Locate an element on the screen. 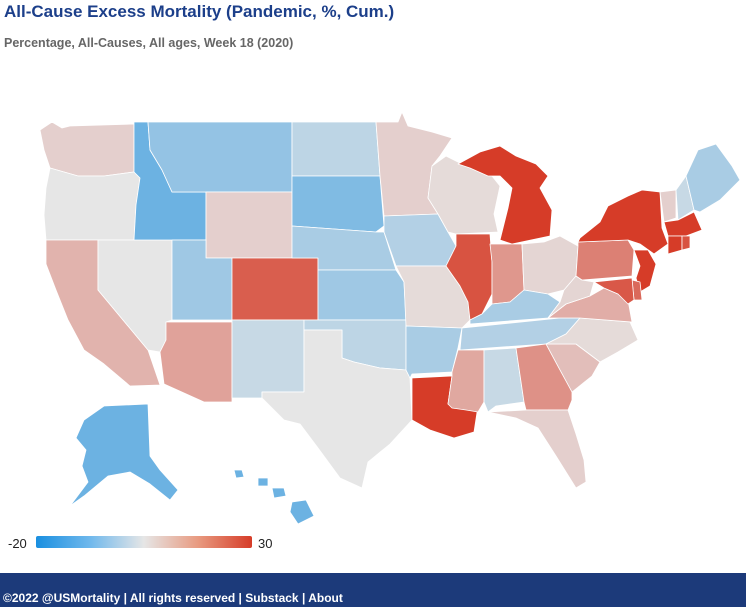 This screenshot has width=746, height=607. legend-max-label: 30 is located at coordinates (265, 543).